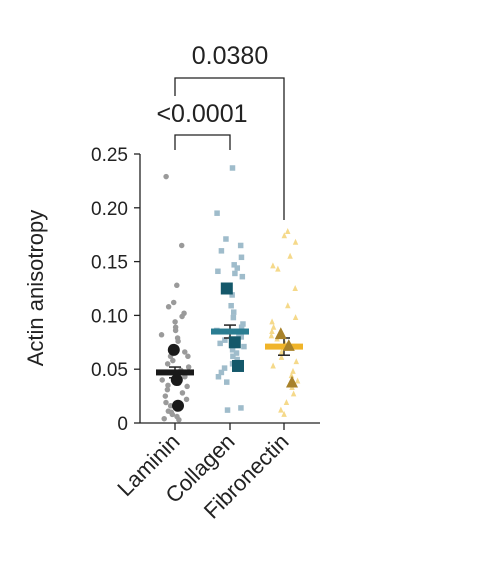  What do you see at coordinates (109, 263) in the screenshot?
I see `y-tick-label: 0.15` at bounding box center [109, 263].